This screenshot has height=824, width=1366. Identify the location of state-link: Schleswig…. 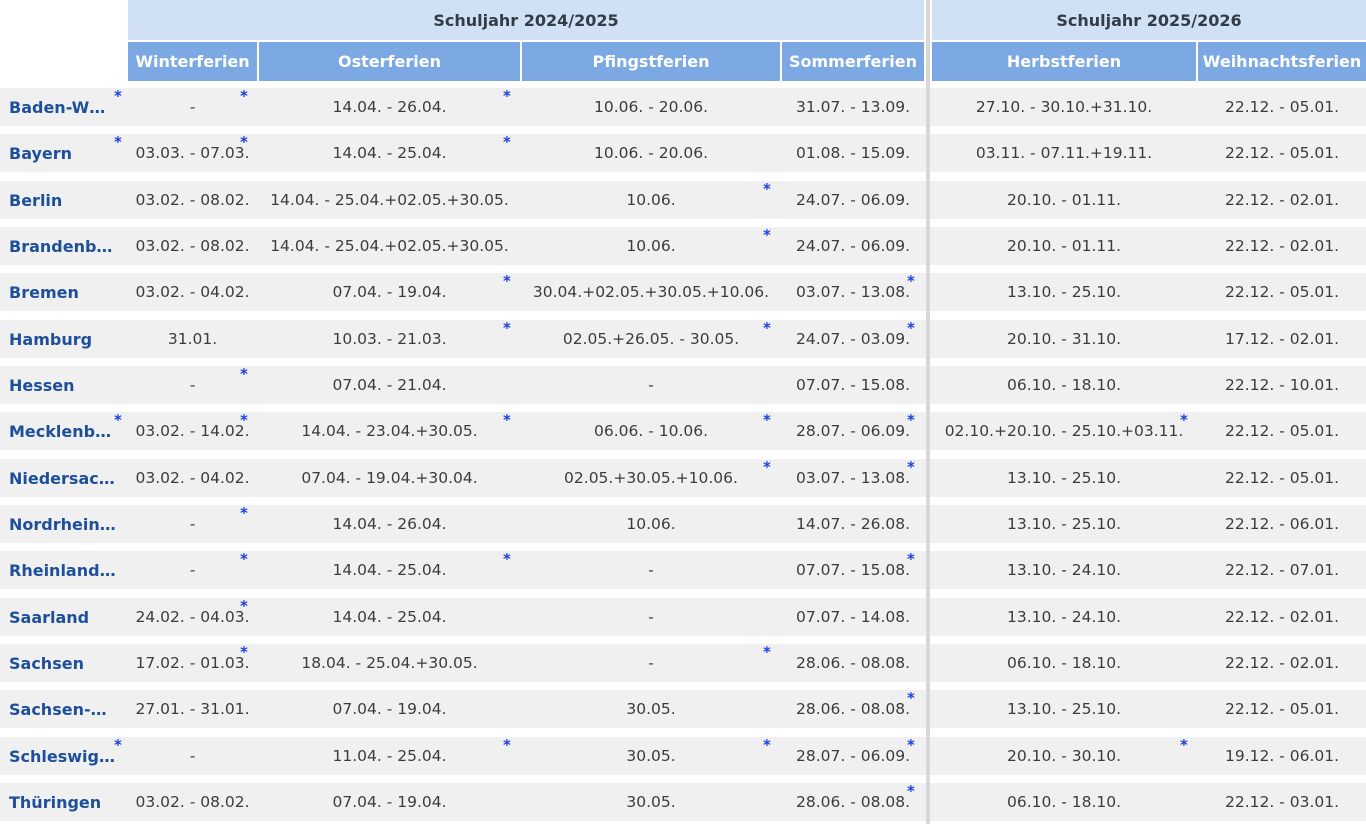
(62, 756).